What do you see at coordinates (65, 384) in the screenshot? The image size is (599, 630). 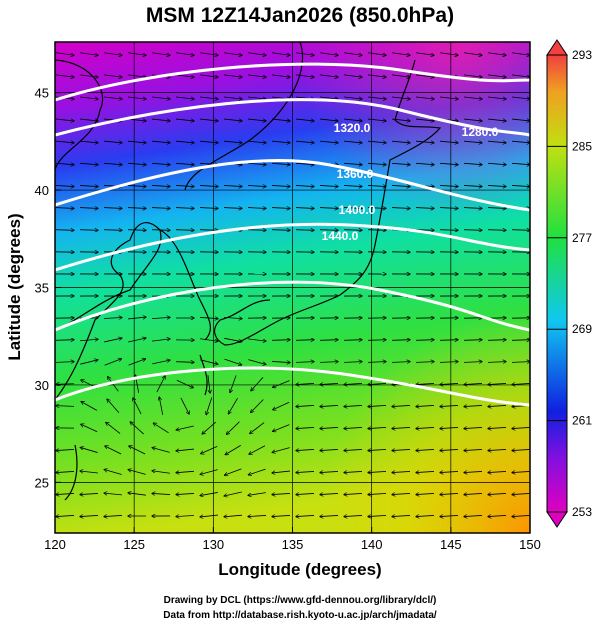 I see `streamline-arrow` at bounding box center [65, 384].